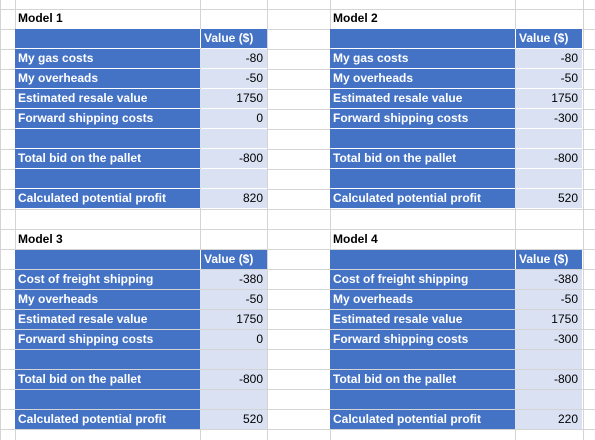 This screenshot has height=440, width=595. Describe the element at coordinates (548, 419) in the screenshot. I see `row-value-cell: 220` at that location.